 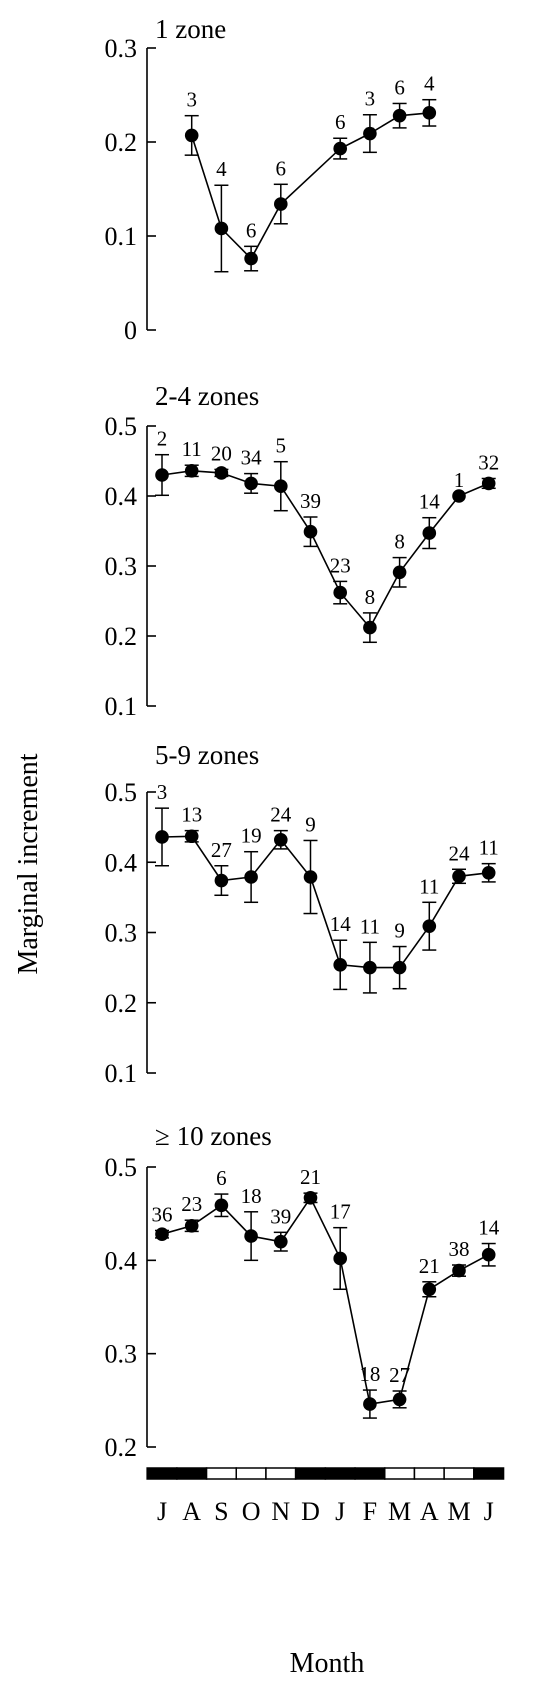 I want to click on sample-size-label: 2, so click(x=162, y=439).